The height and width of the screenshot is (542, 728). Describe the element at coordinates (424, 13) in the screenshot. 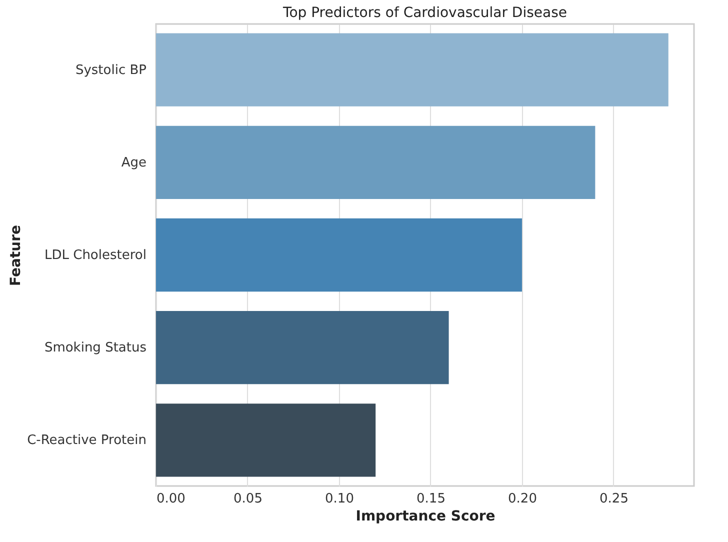

I see `chart-title: Top Predictors of Cardiovascular Disease` at that location.